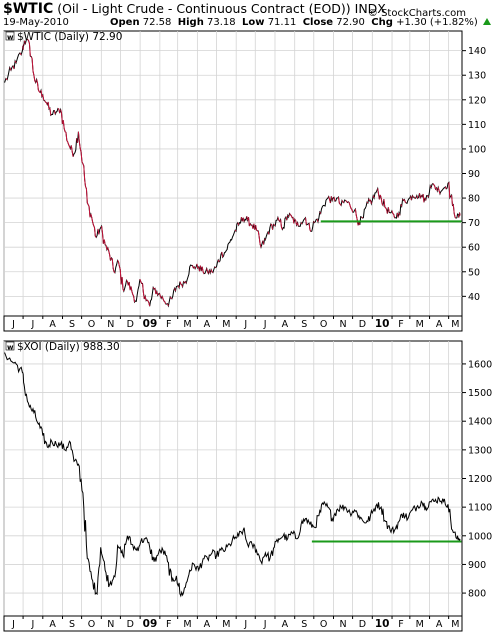 Image resolution: width=496 pixels, height=632 pixels. What do you see at coordinates (480, 450) in the screenshot?
I see `y-tick-label: 1300` at bounding box center [480, 450].